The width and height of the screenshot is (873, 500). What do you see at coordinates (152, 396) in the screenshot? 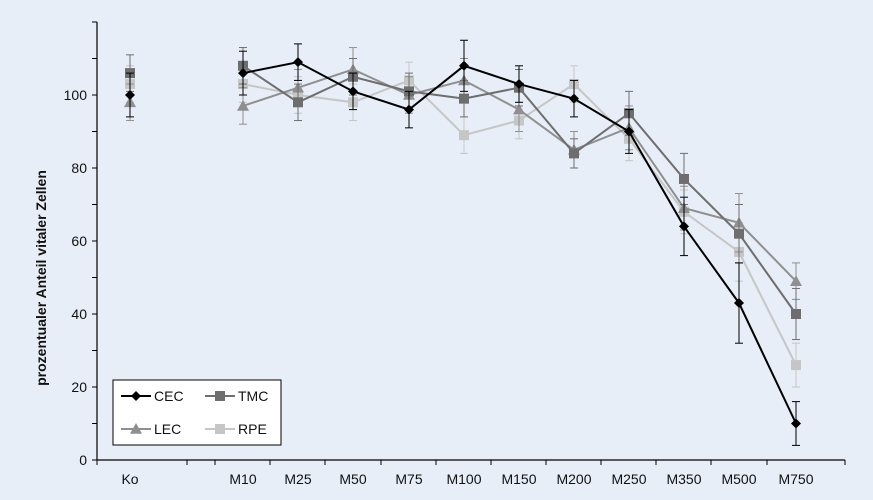
I see `legend-item-cec: CEC` at bounding box center [152, 396].